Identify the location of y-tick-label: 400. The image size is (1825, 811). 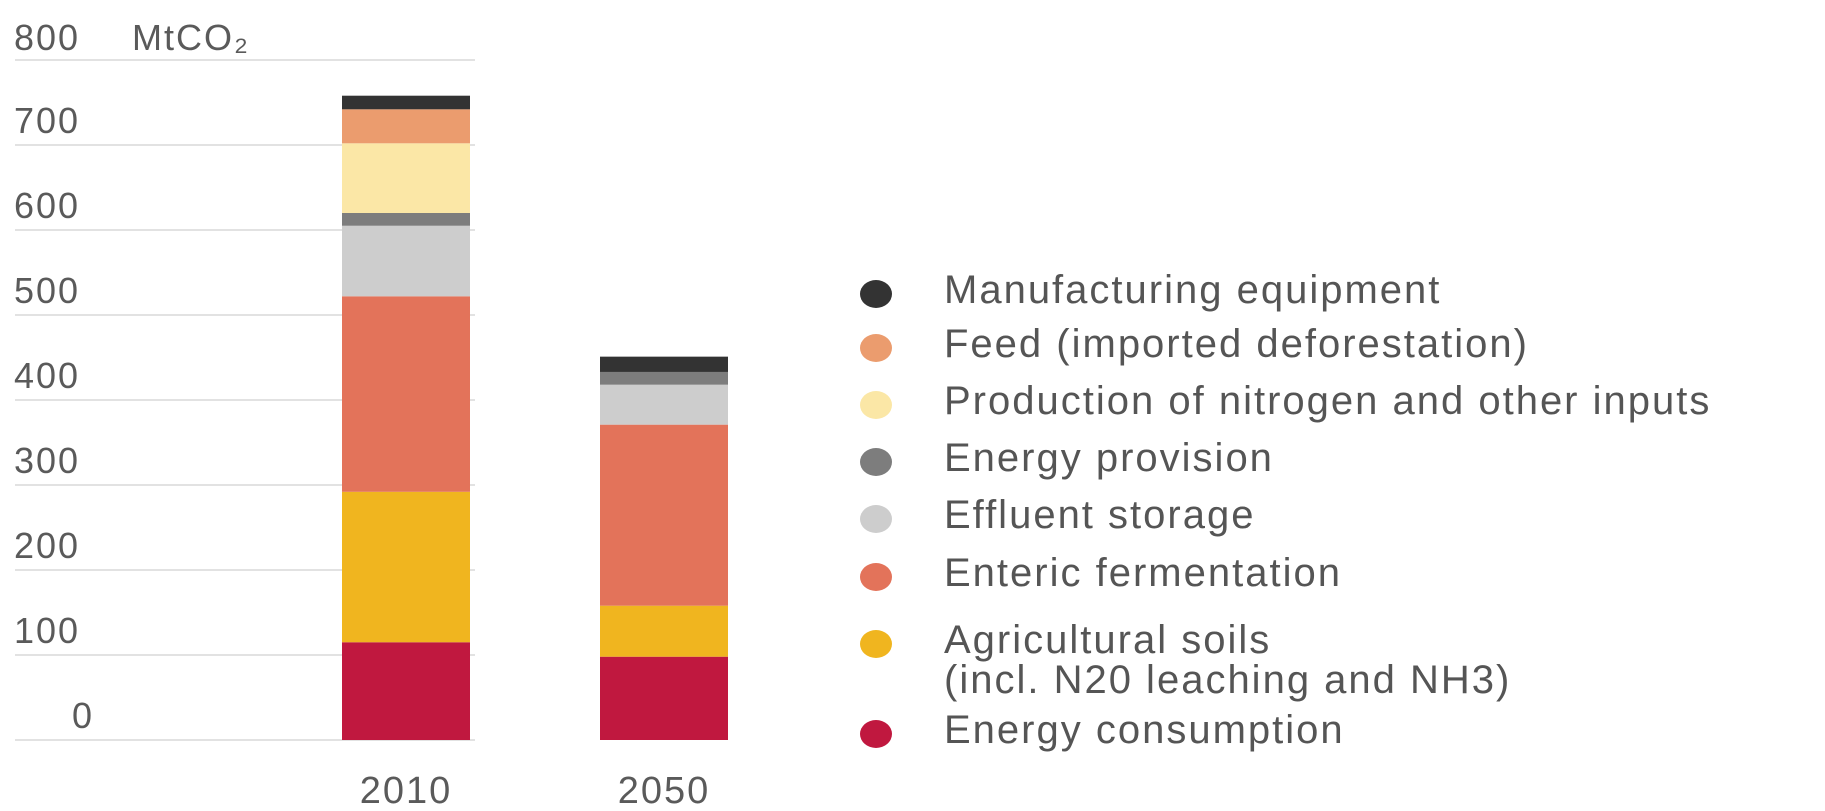
(47, 375).